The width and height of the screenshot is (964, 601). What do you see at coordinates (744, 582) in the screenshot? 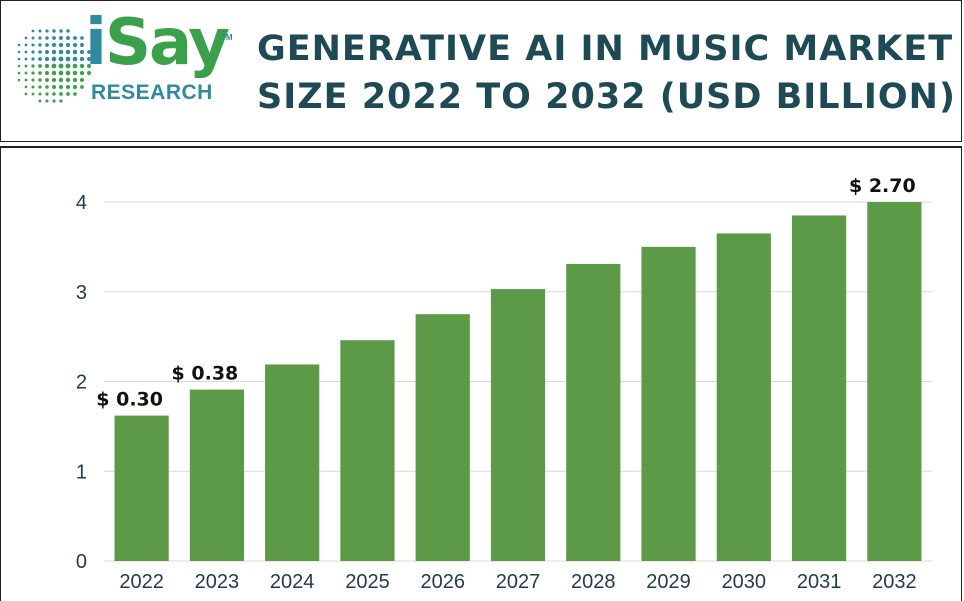
I see `x-tick-label: 2030` at bounding box center [744, 582].